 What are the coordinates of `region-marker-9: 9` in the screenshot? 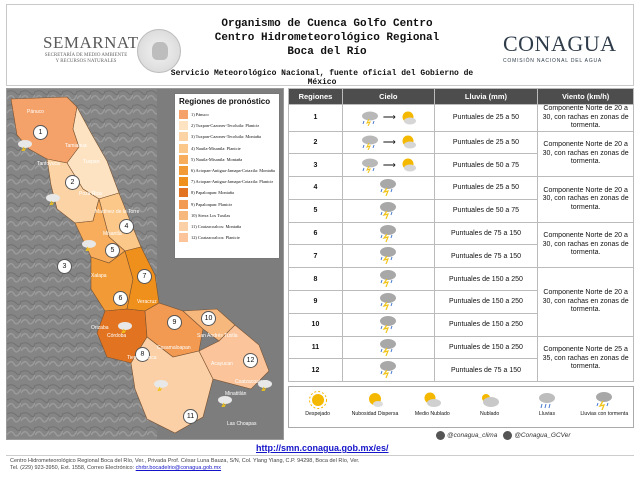 It's located at (174, 322).